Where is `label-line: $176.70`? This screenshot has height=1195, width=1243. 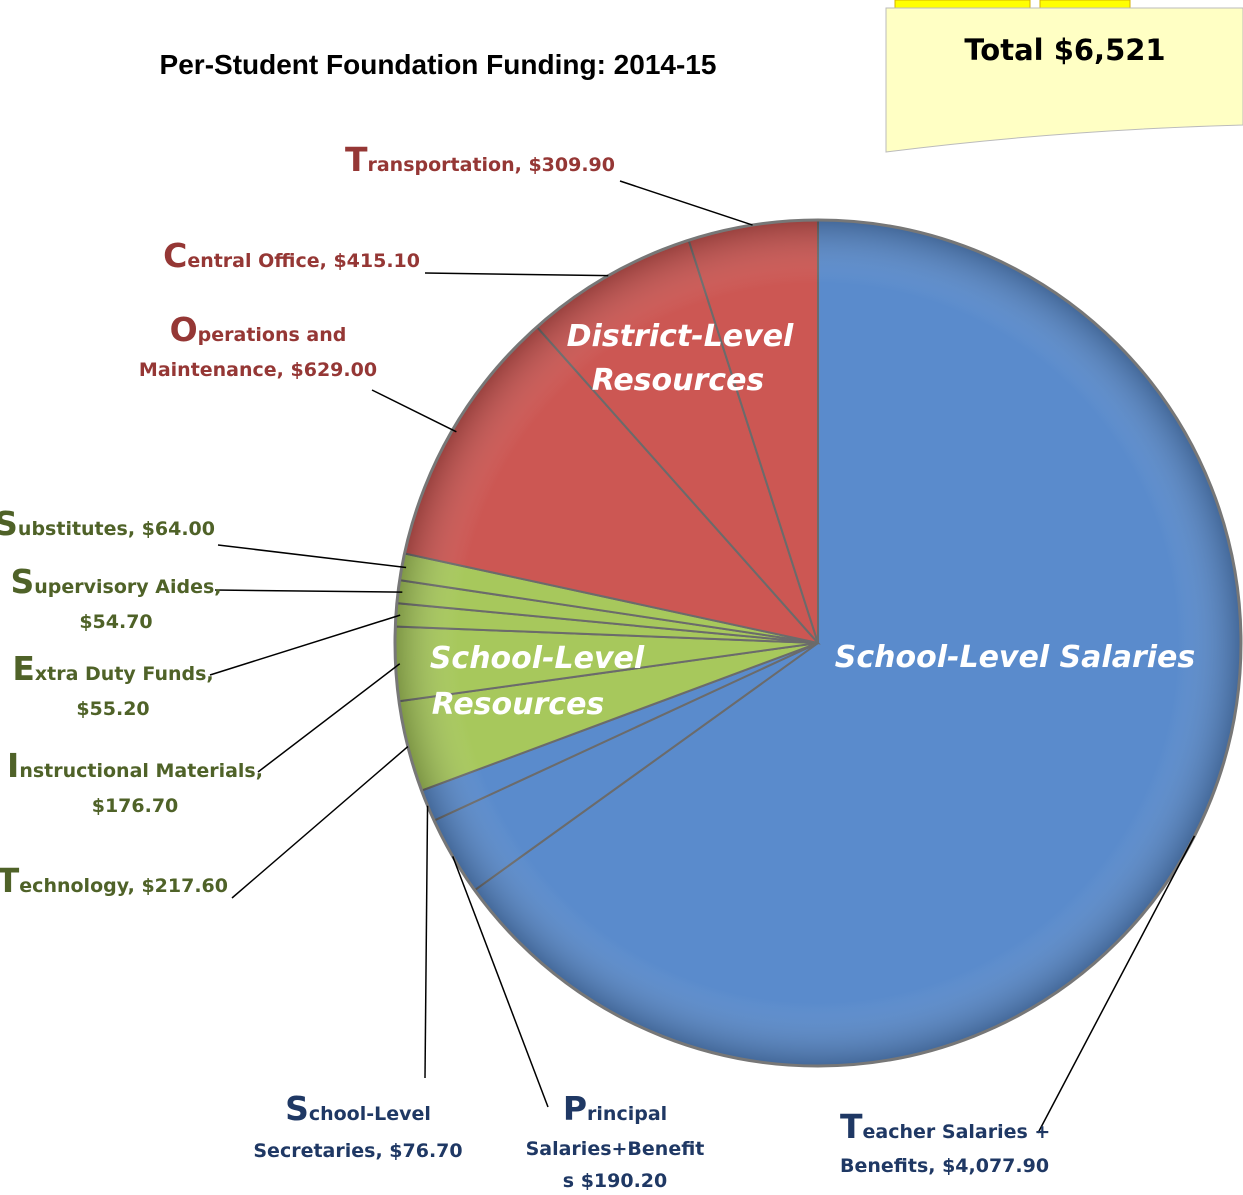
label-line: $176.70 is located at coordinates (135, 806).